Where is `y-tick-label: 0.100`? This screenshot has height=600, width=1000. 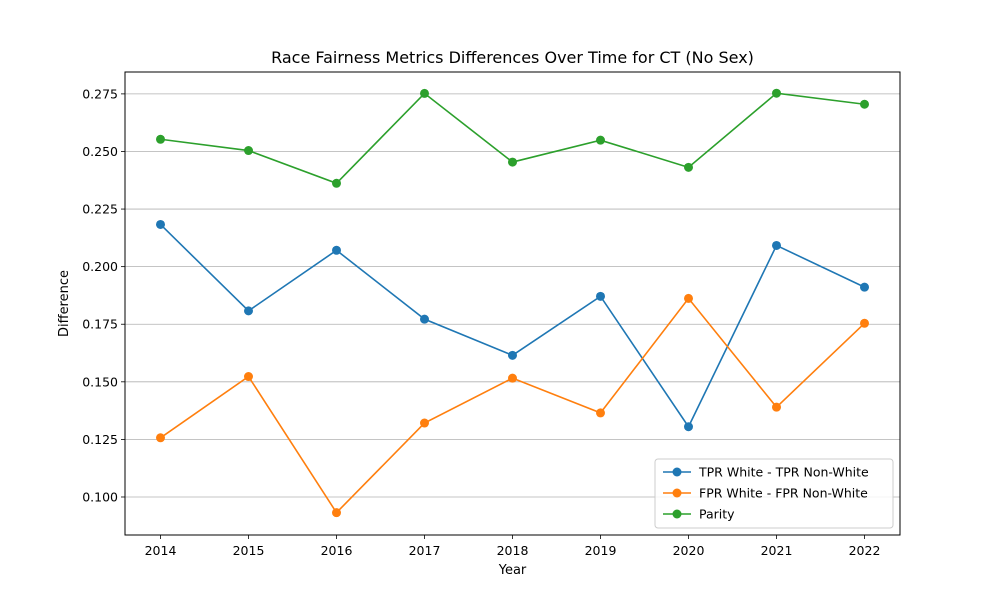
y-tick-label: 0.100 is located at coordinates (100, 496).